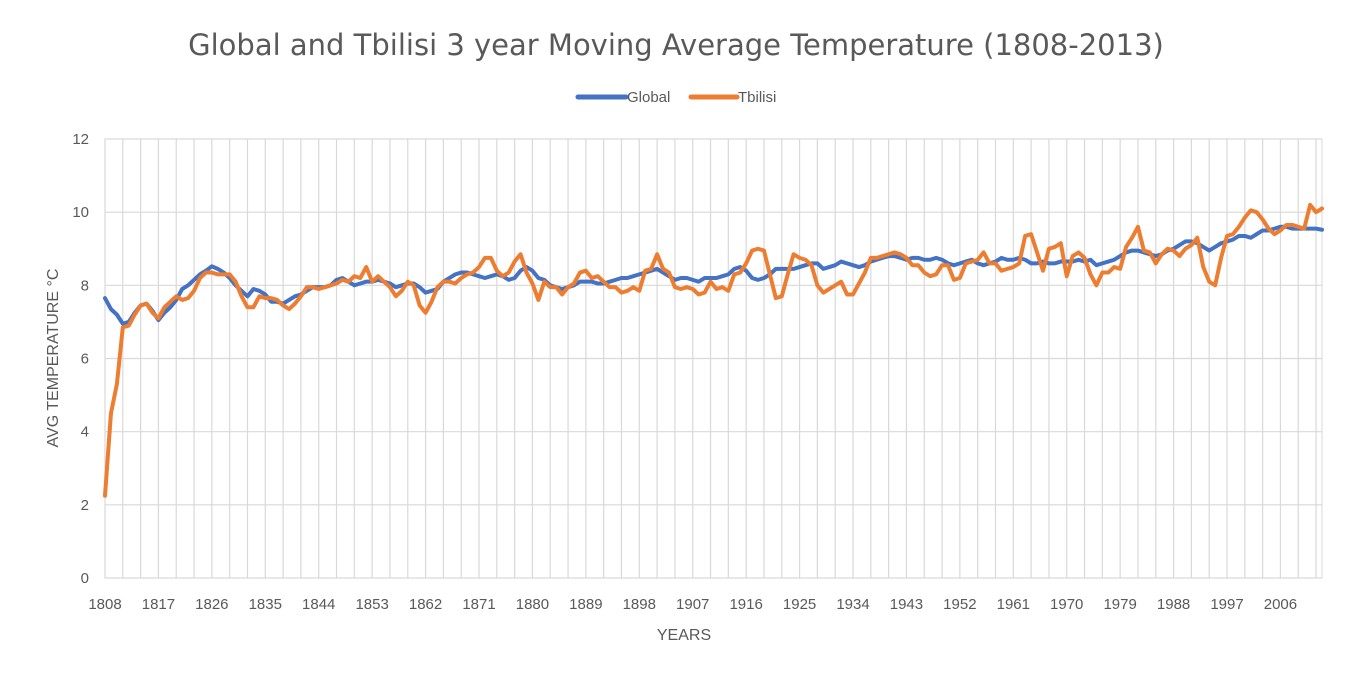 The width and height of the screenshot is (1352, 677). Describe the element at coordinates (211, 604) in the screenshot. I see `x-tick-label: 1826` at that location.